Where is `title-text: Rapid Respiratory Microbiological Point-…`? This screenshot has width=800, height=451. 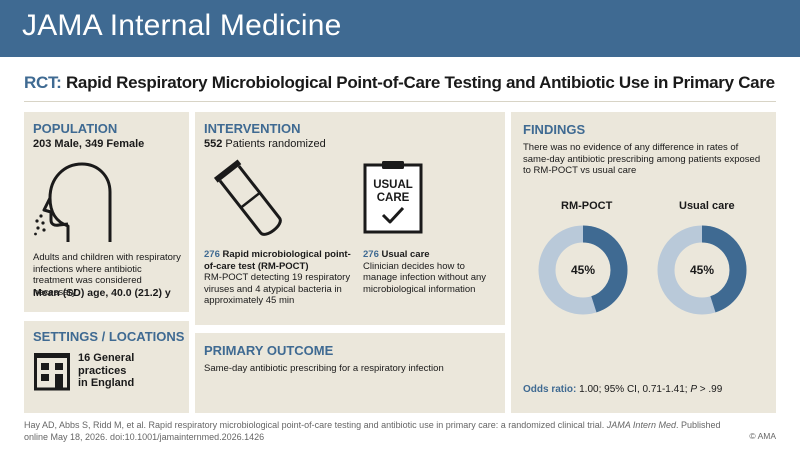 title-text: Rapid Respiratory Microbiological Point-… is located at coordinates (420, 82).